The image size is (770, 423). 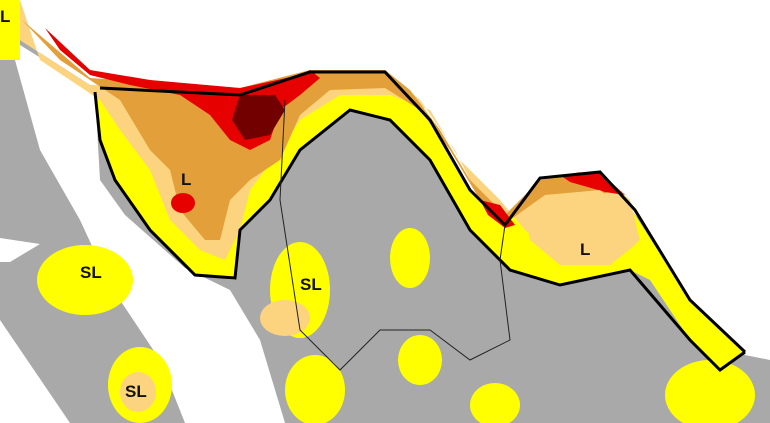 What do you see at coordinates (35, 371) in the screenshot?
I see `pacific-ocean-south` at bounding box center [35, 371].